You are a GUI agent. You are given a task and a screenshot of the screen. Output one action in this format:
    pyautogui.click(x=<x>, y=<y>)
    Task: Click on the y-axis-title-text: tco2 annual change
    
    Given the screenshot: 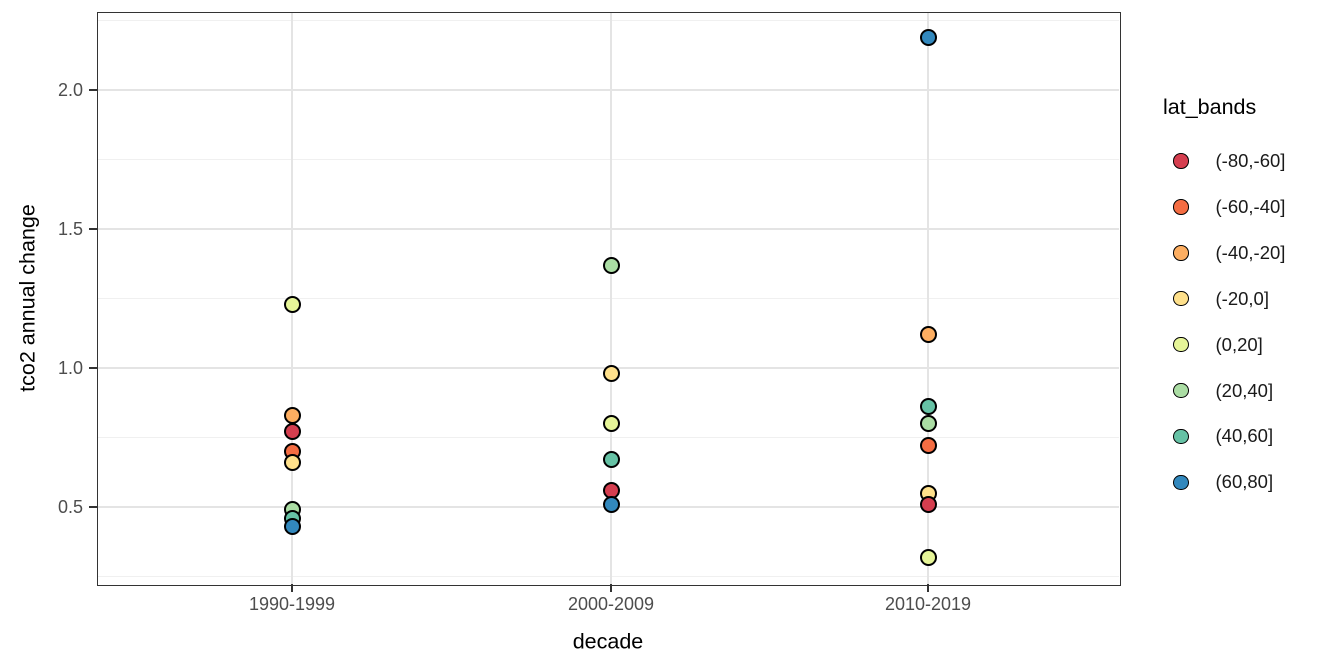 What is the action you would take?
    pyautogui.click(x=27, y=298)
    